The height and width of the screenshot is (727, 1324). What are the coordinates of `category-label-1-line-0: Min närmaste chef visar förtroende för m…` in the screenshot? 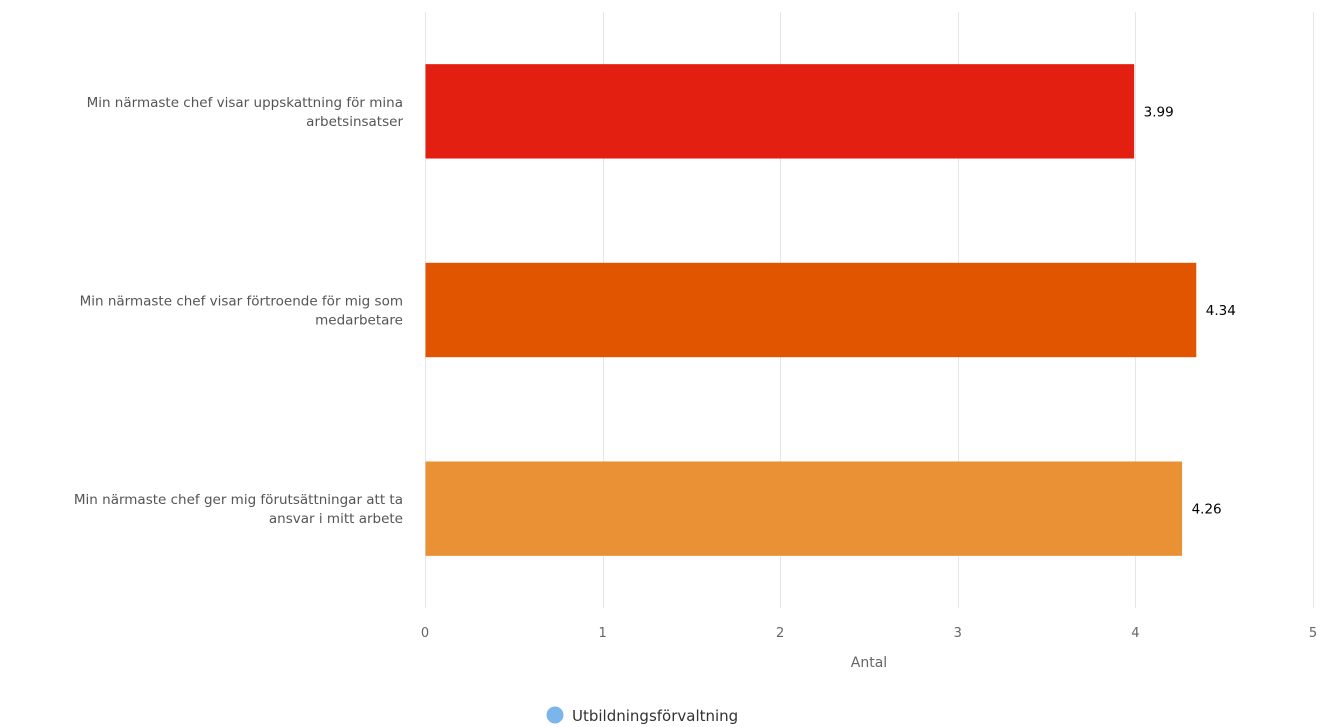 It's located at (241, 302).